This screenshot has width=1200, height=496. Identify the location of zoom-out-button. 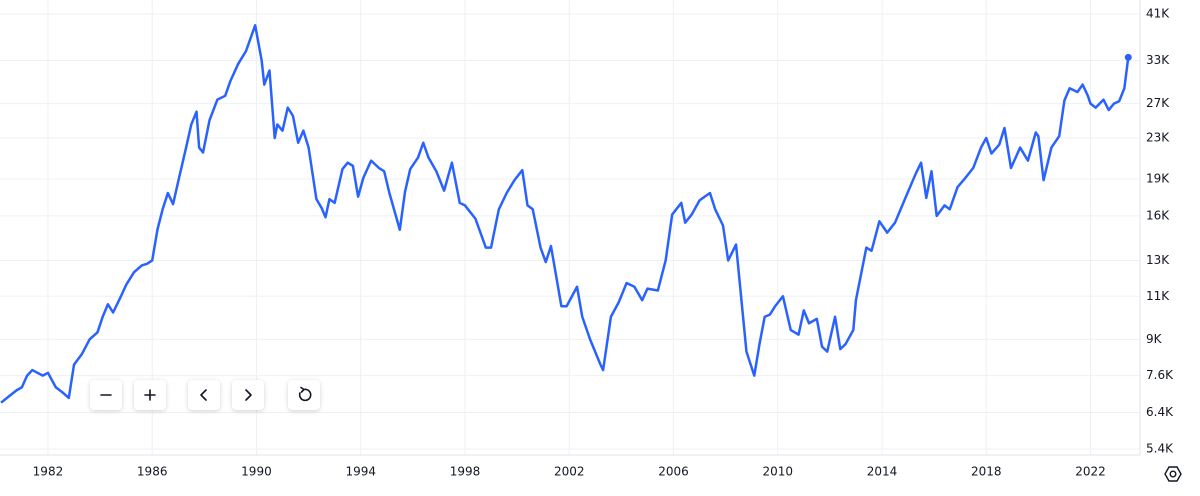
(106, 395).